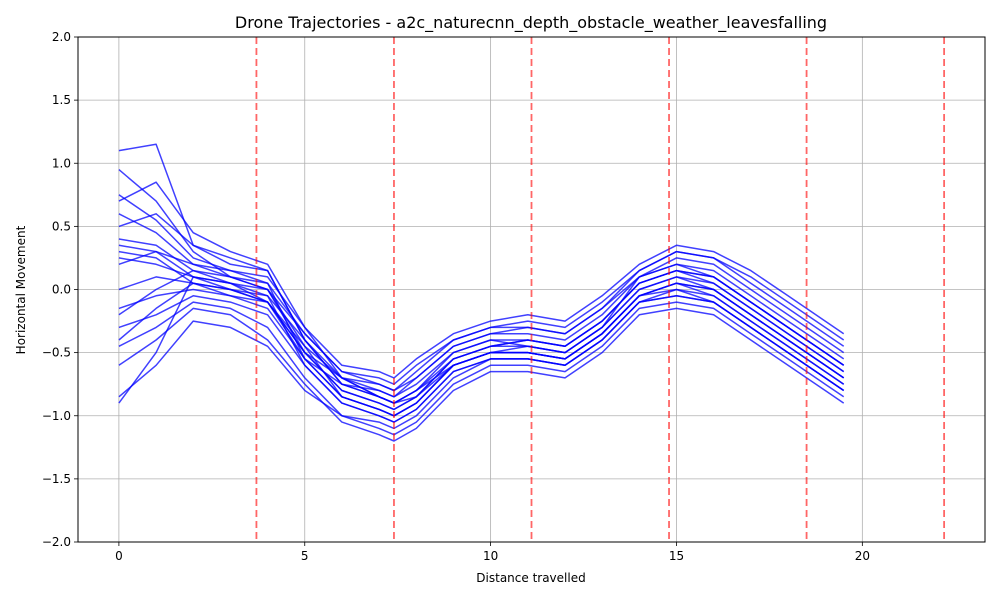 This screenshot has width=1000, height=600. Describe the element at coordinates (21, 289) in the screenshot. I see `y-axis-label: Horizontal Movement` at that location.